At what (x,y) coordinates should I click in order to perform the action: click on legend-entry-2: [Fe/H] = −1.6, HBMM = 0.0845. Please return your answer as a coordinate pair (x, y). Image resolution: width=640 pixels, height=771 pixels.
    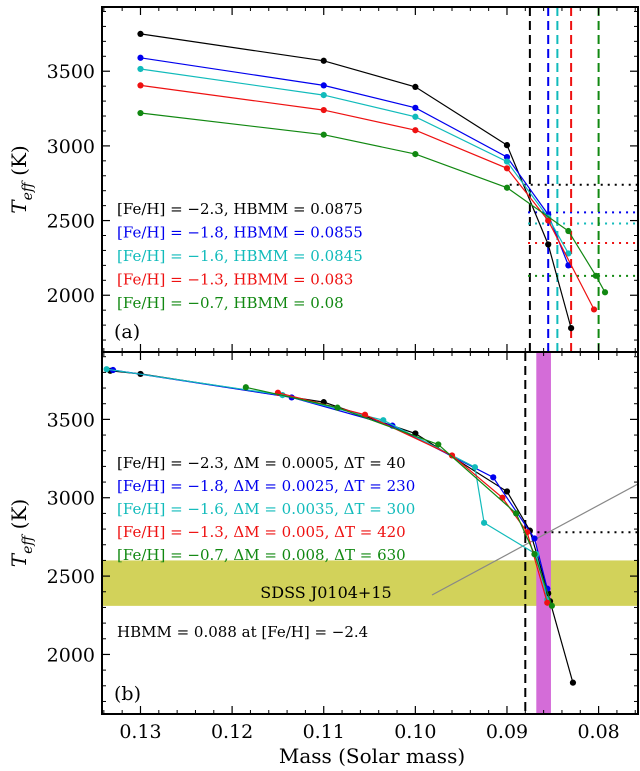
    Looking at the image, I should click on (240, 256).